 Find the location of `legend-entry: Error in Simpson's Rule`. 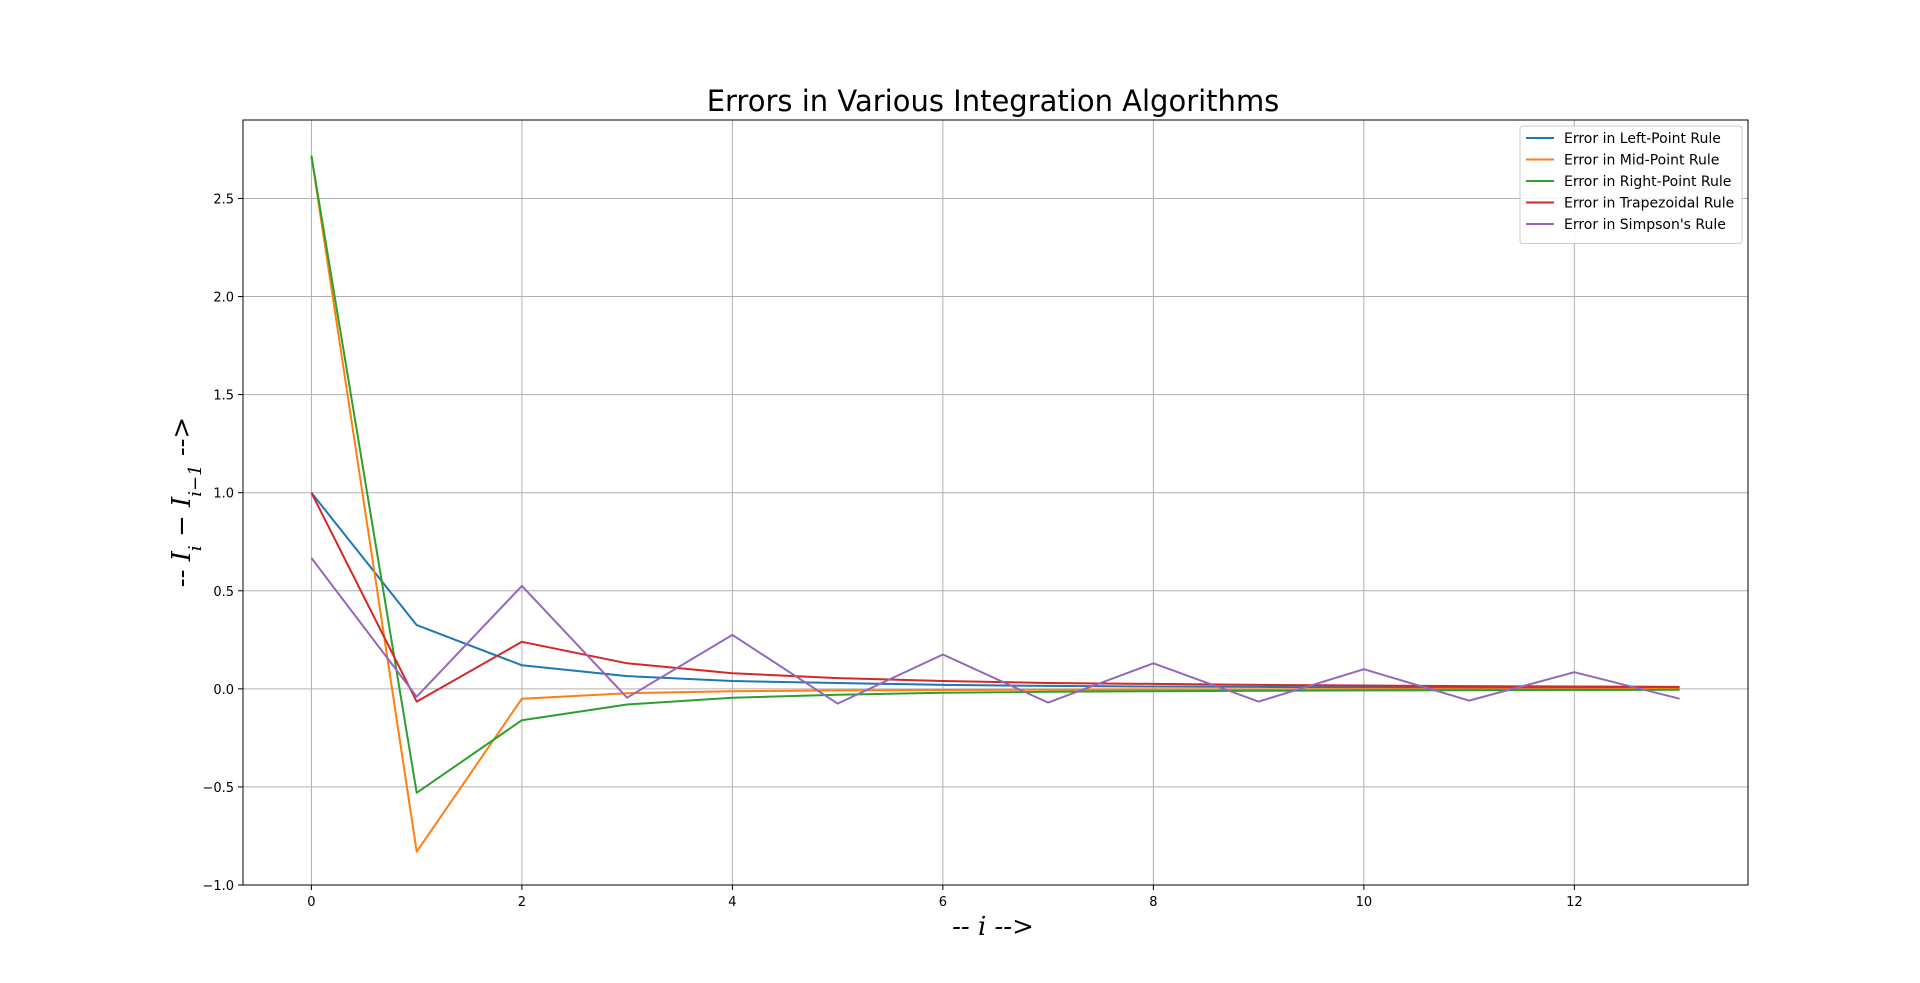

legend-entry: Error in Simpson's Rule is located at coordinates (1645, 225).